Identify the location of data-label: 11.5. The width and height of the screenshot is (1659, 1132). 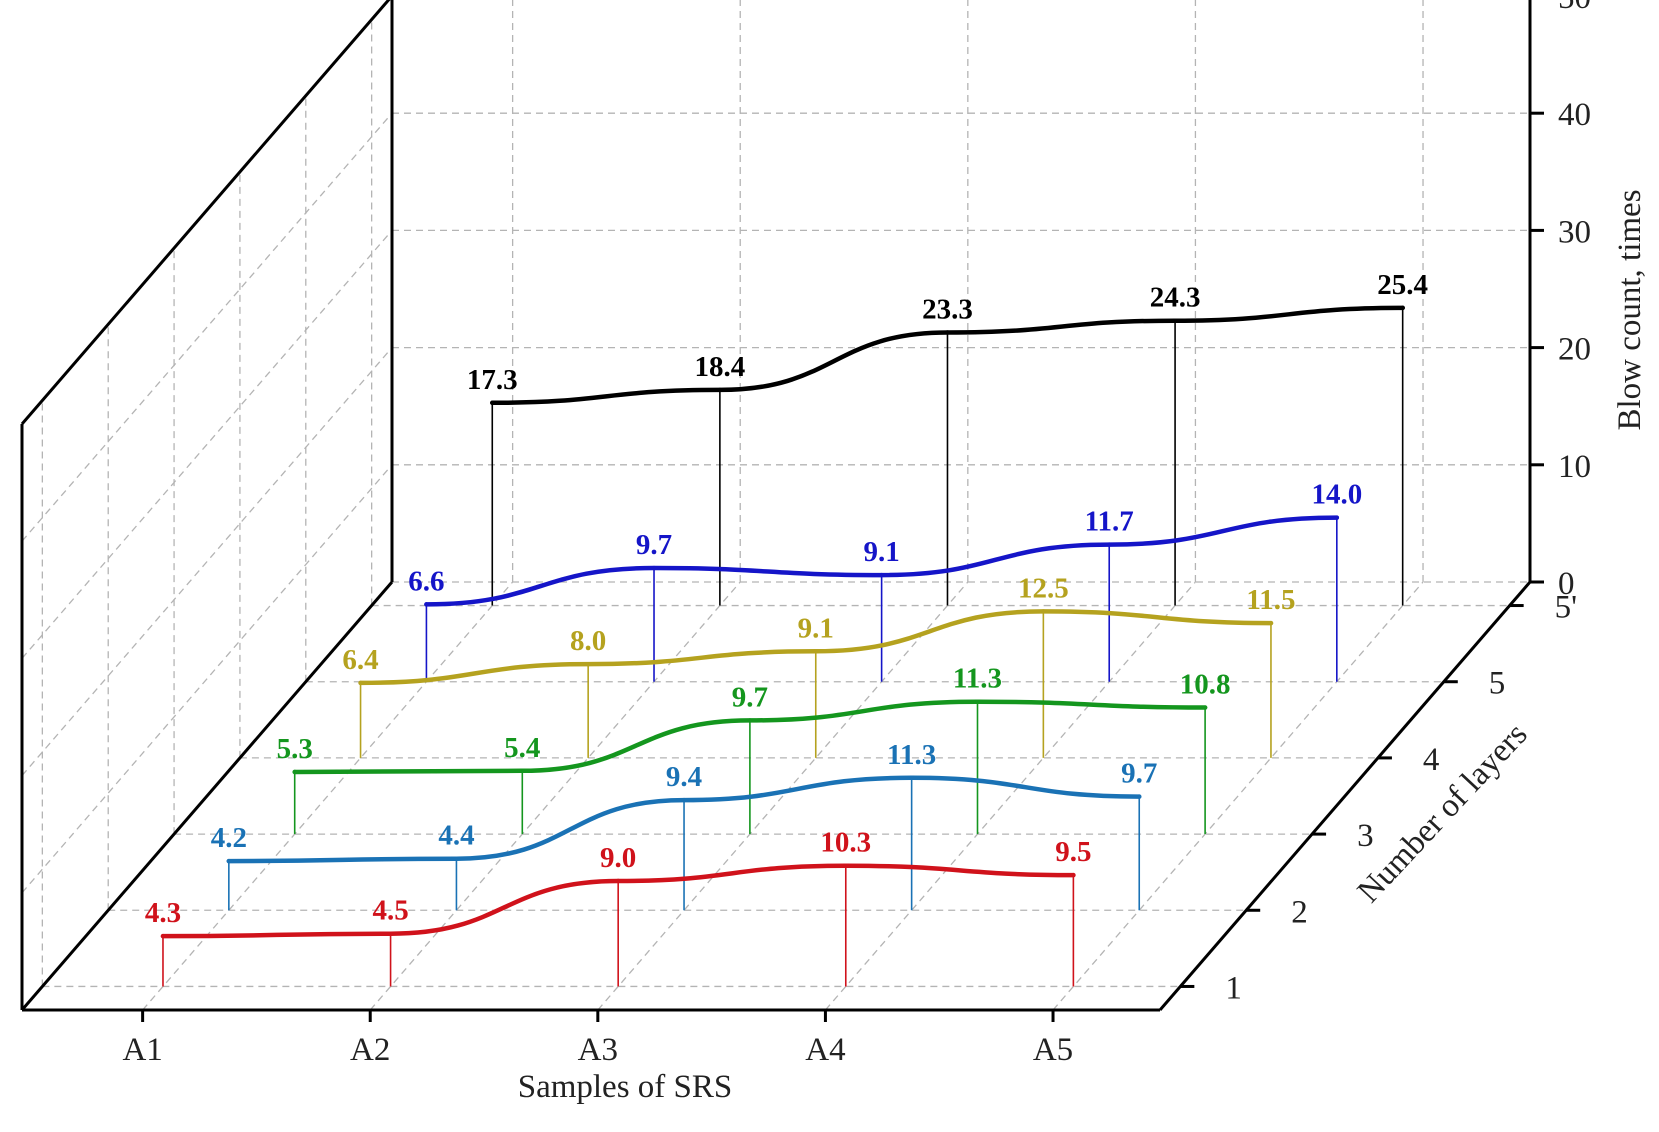
(1270, 600).